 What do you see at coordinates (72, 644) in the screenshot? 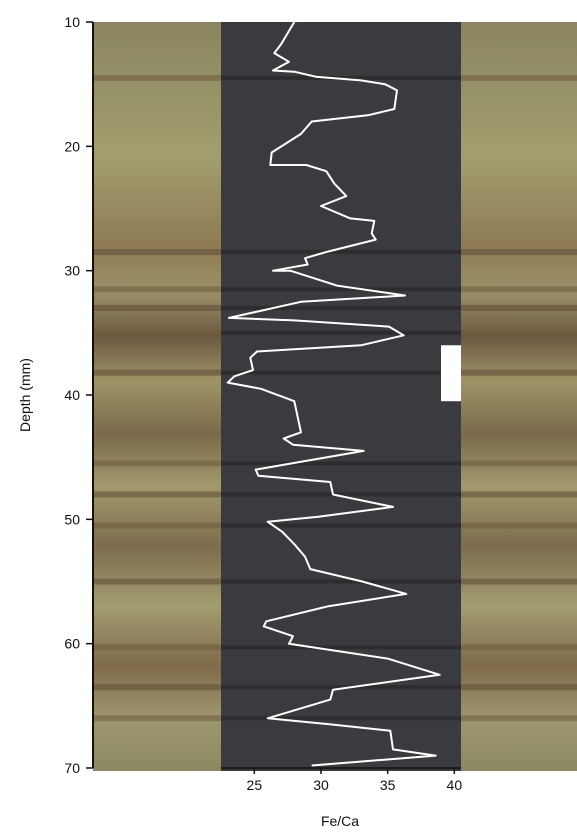
I see `y-tick-label: 60` at bounding box center [72, 644].